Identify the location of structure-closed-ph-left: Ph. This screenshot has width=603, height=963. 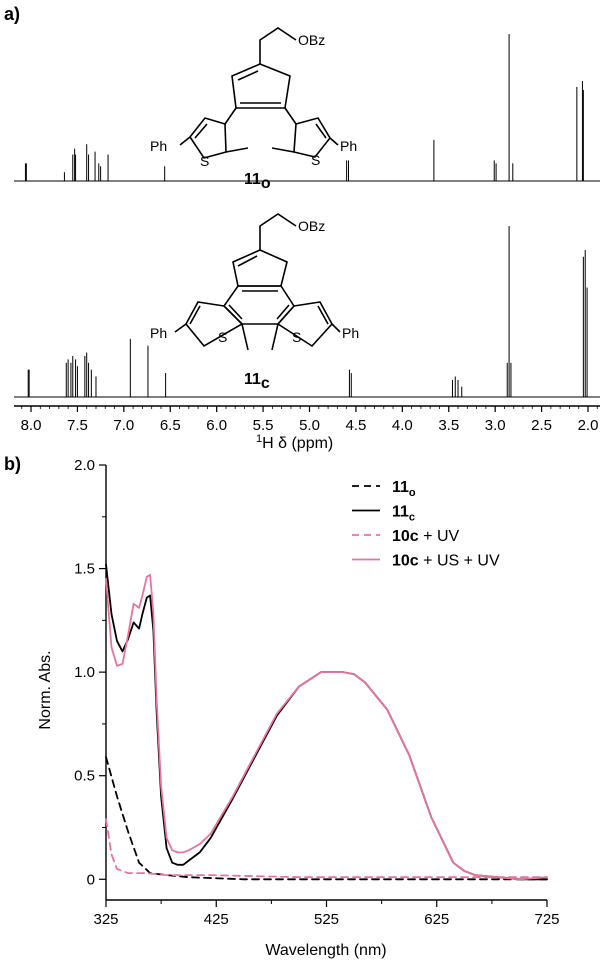
(158, 333).